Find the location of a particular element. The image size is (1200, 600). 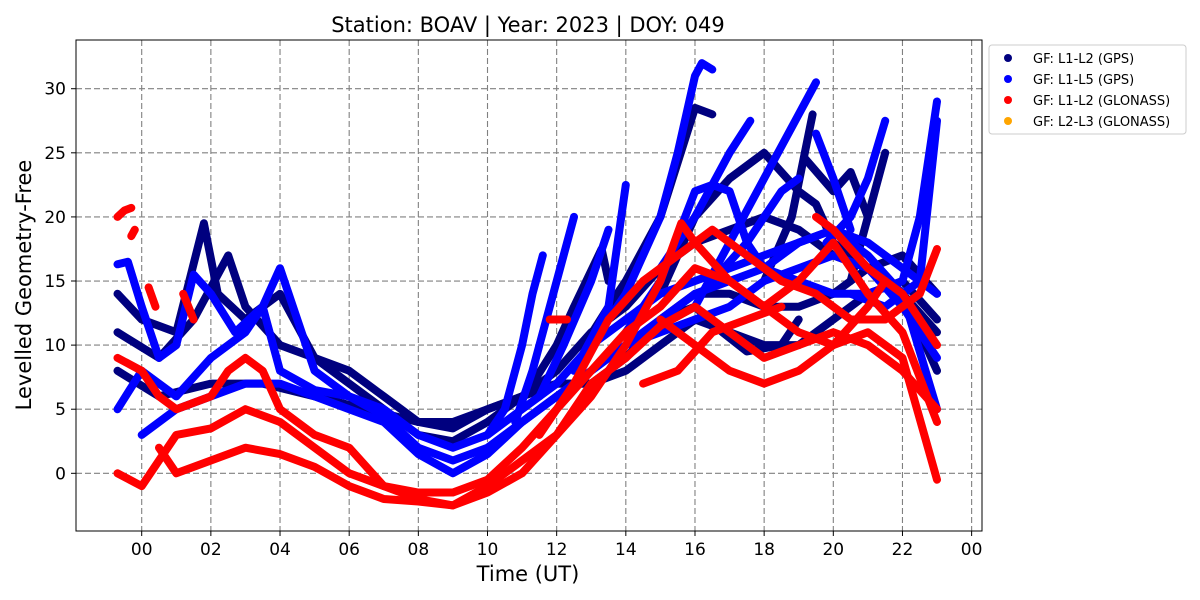

legend-label: GF: L1-L2 (GLONASS) is located at coordinates (1101, 101).